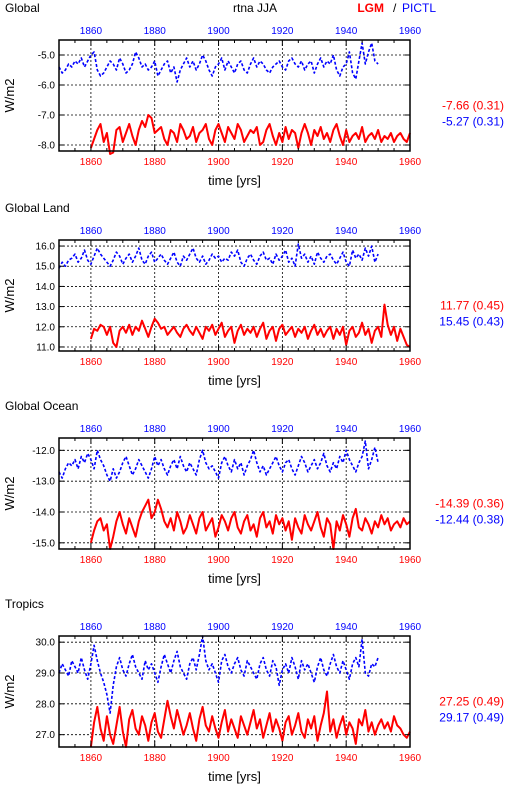  I want to click on variable-label: rtna JJA, so click(255, 8).